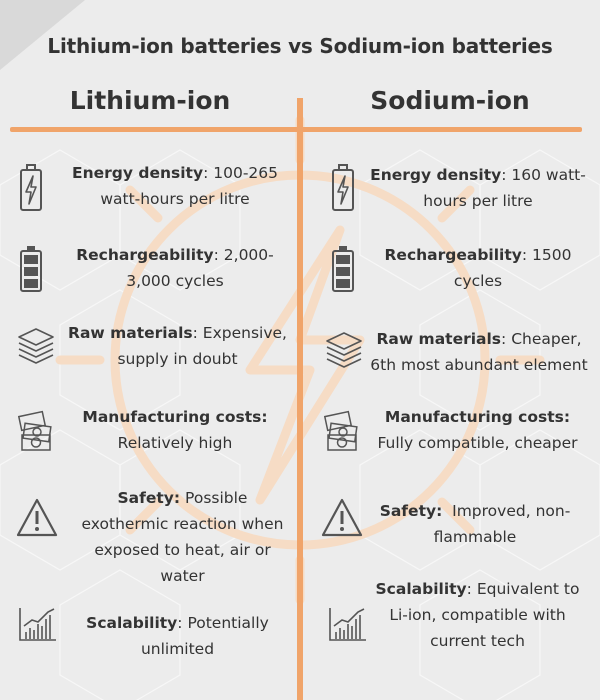  I want to click on na-energy-density: Energy density: 160 watt-hours per litre, so click(478, 188).